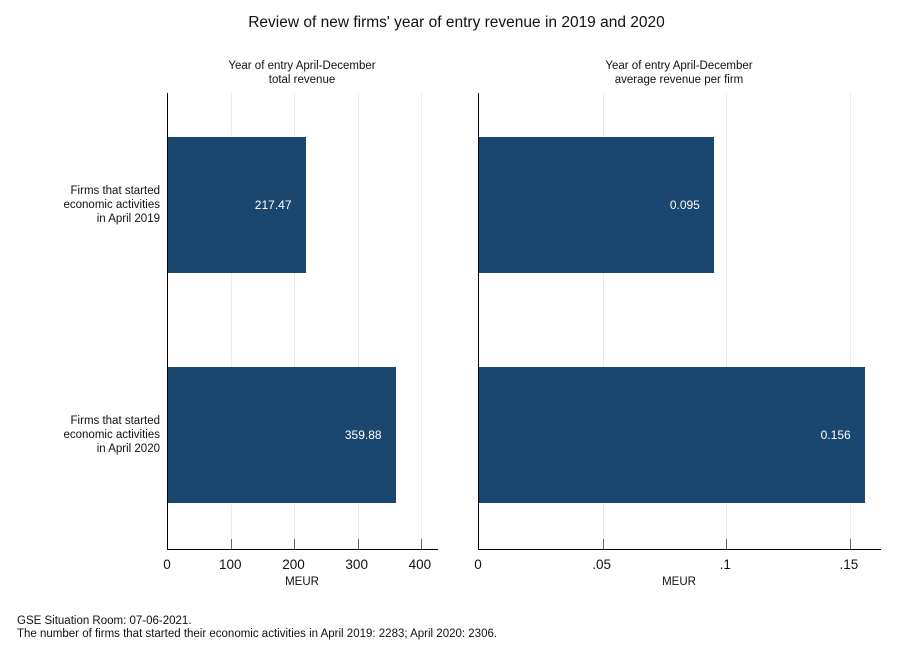  I want to click on x-tick-label: 300, so click(356, 564).